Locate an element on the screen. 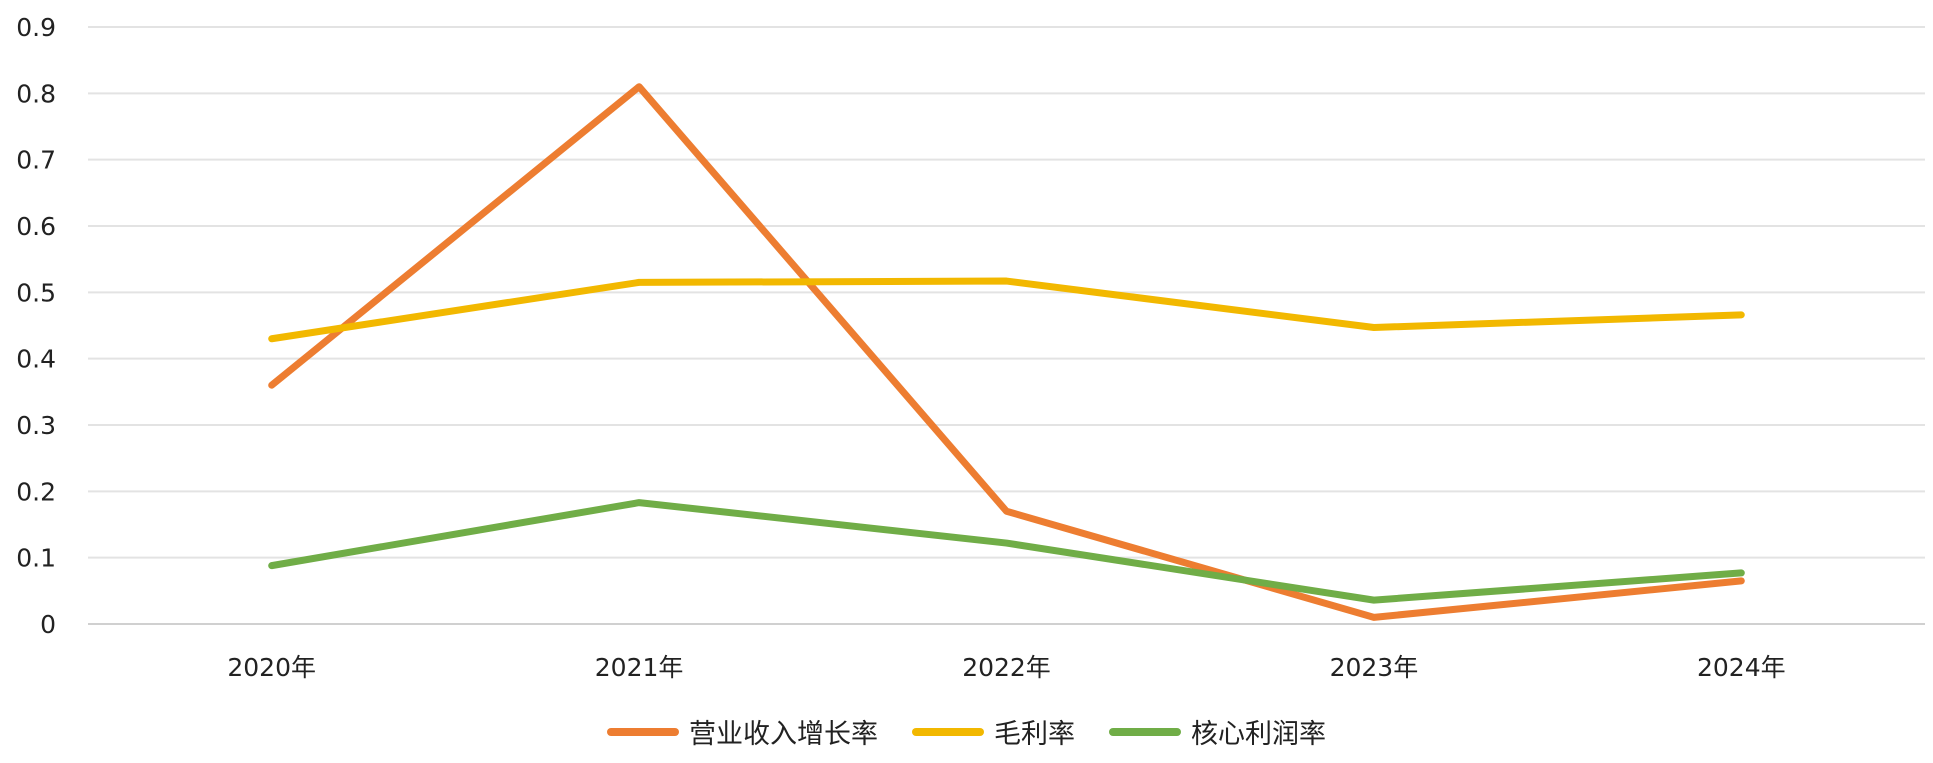 Image resolution: width=1933 pixels, height=763 pixels. y-tick-label: 0.7 is located at coordinates (36, 160).